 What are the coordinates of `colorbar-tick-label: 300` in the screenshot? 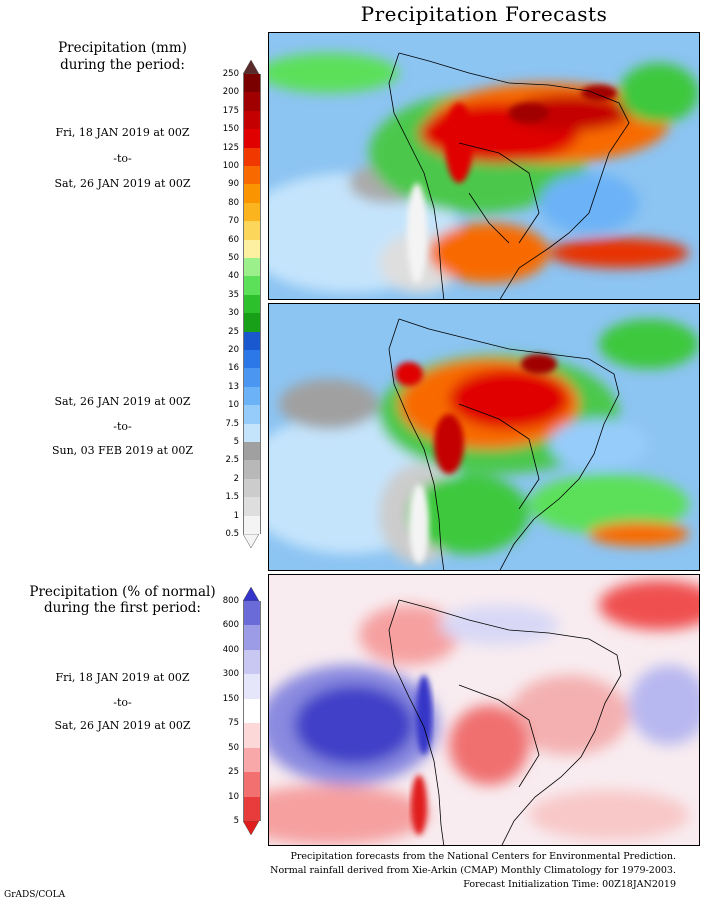 It's located at (230, 674).